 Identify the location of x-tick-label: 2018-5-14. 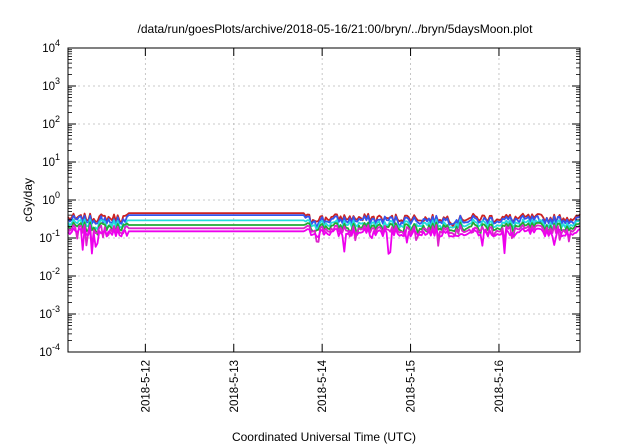
(323, 385).